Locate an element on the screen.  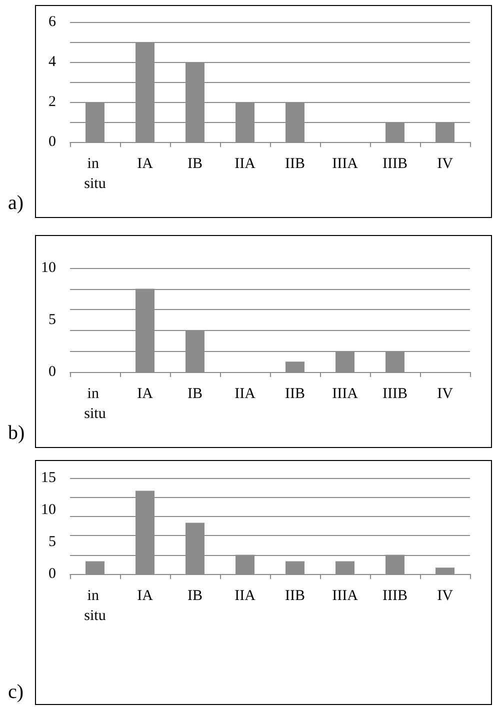
y-tick-label: 4 is located at coordinates (52, 62).